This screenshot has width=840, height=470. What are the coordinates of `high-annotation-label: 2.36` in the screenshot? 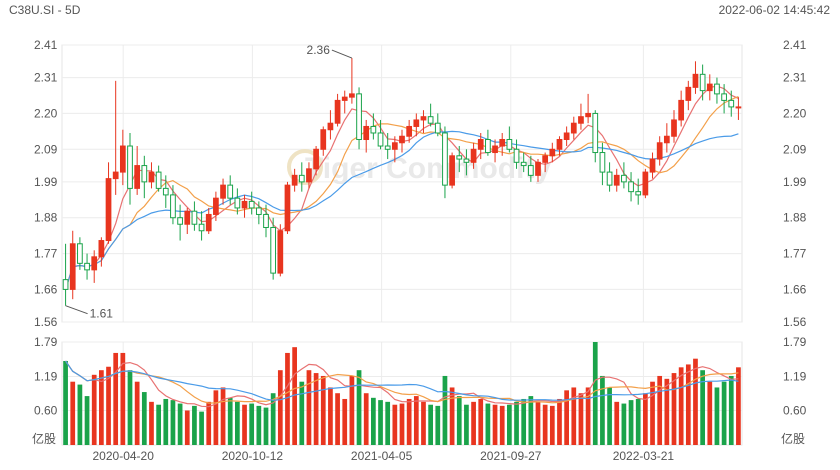 It's located at (319, 50).